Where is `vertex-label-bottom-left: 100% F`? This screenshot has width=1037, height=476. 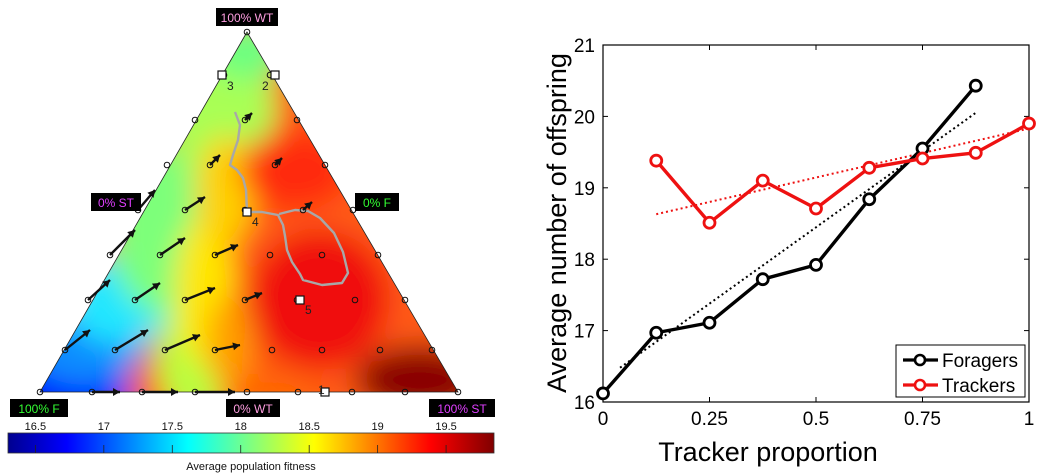 vertex-label-bottom-left: 100% F is located at coordinates (38, 409).